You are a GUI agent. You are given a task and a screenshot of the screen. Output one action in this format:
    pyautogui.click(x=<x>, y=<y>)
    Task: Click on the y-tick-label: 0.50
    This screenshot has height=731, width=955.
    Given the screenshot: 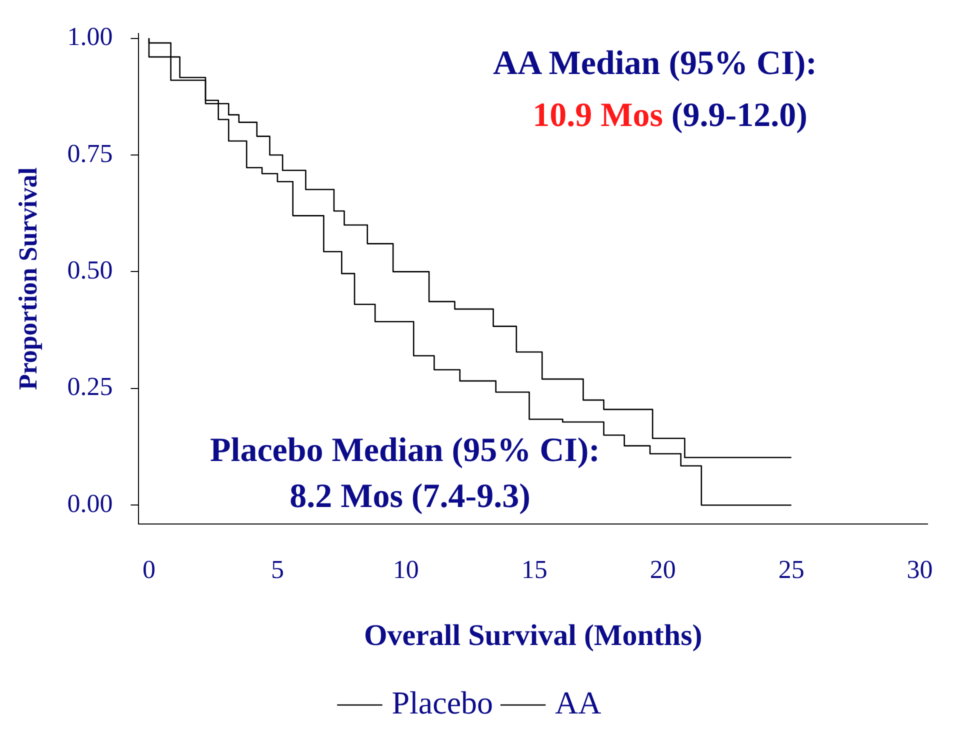 What is the action you would take?
    pyautogui.click(x=90, y=270)
    